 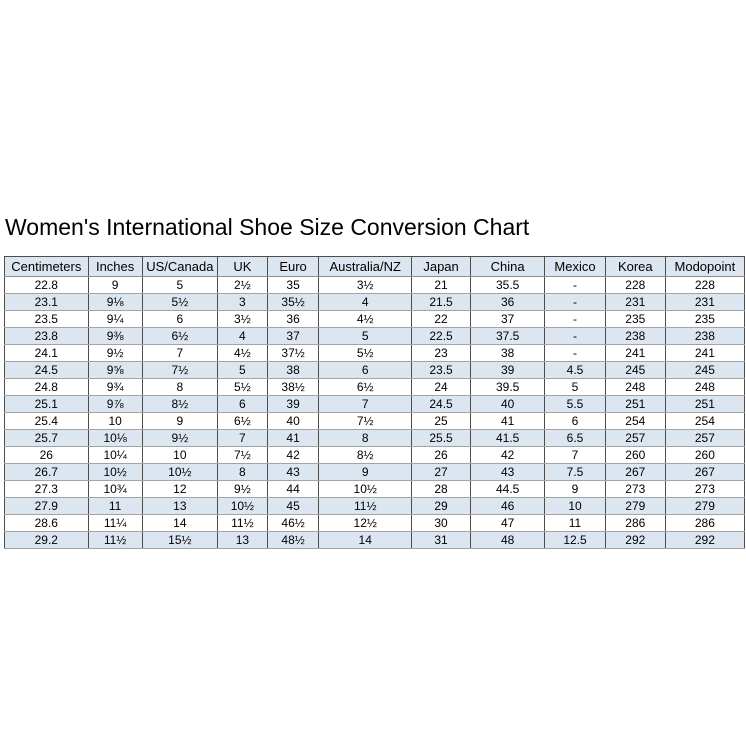 I want to click on table-cell: 5.5, so click(x=575, y=404).